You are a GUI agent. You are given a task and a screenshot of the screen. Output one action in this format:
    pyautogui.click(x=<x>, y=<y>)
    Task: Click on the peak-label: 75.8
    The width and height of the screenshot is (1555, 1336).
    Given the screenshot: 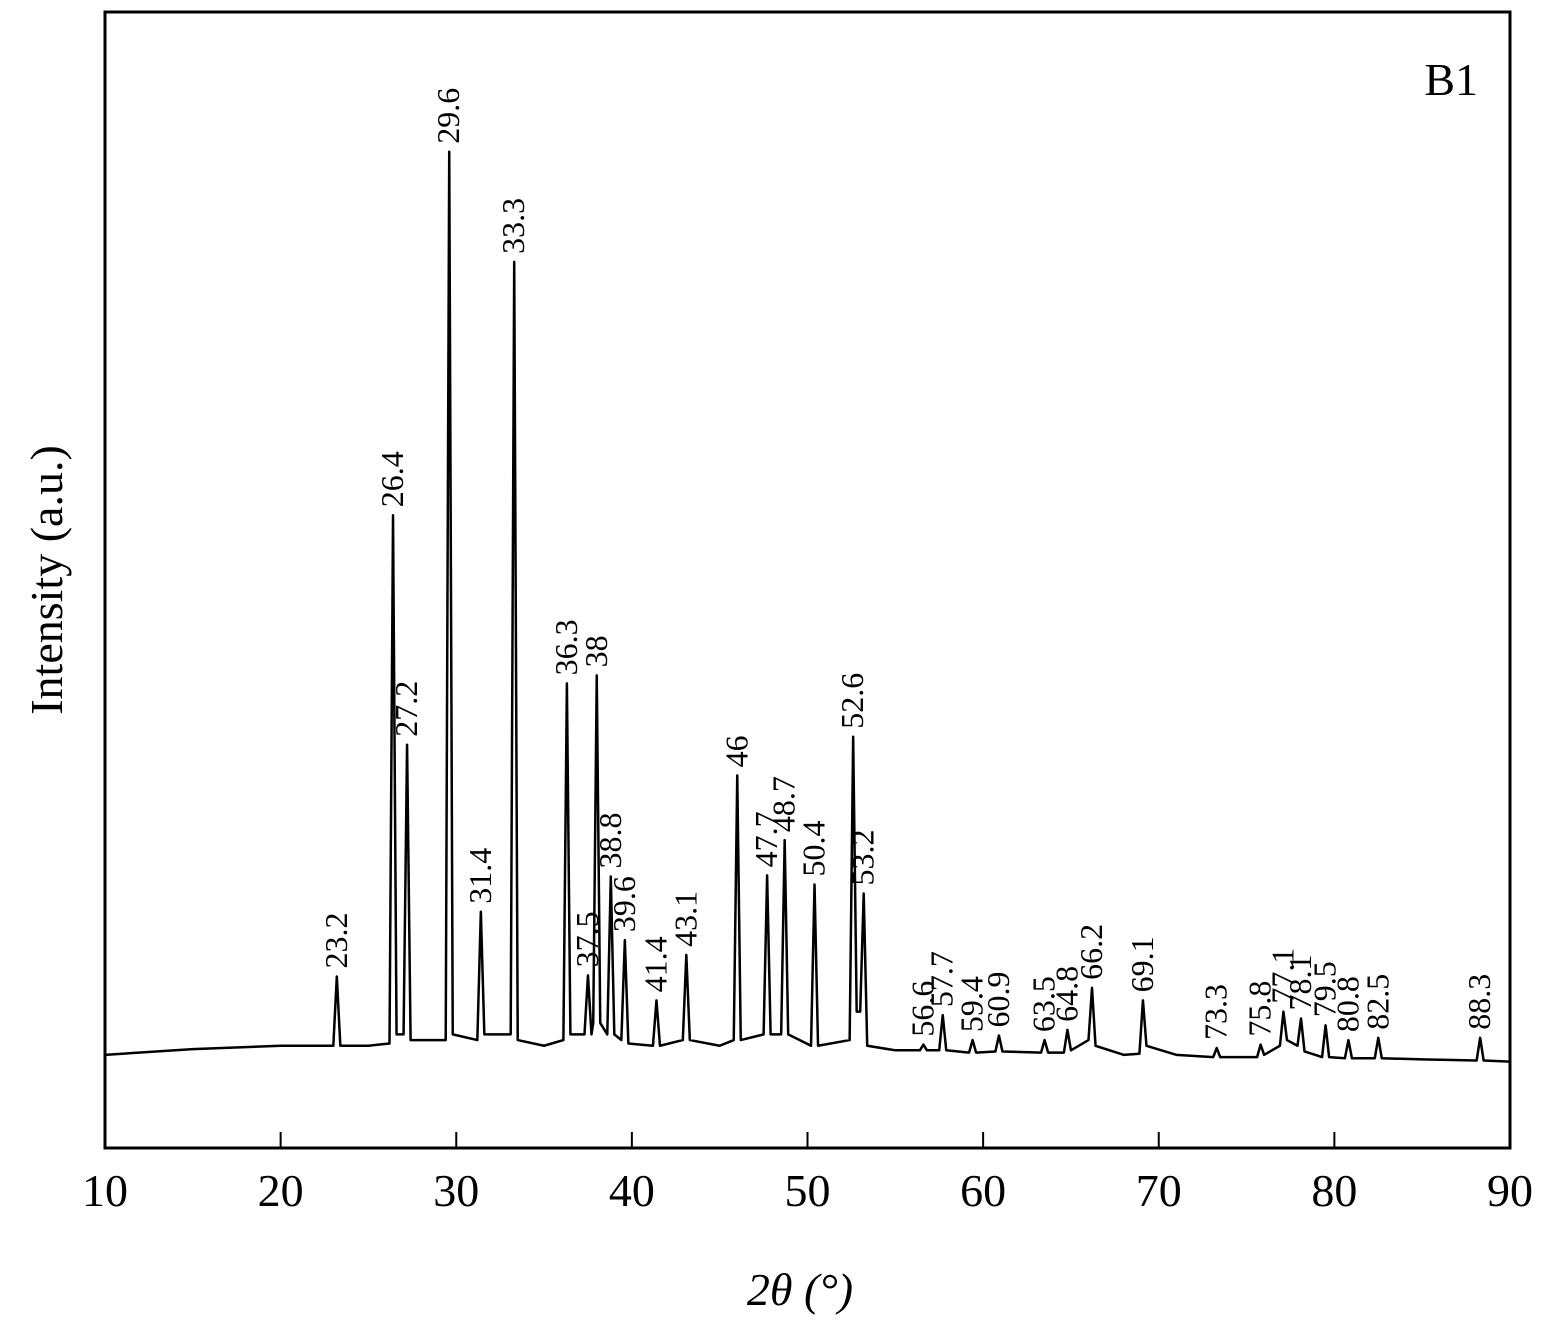 What is the action you would take?
    pyautogui.click(x=1260, y=1009)
    